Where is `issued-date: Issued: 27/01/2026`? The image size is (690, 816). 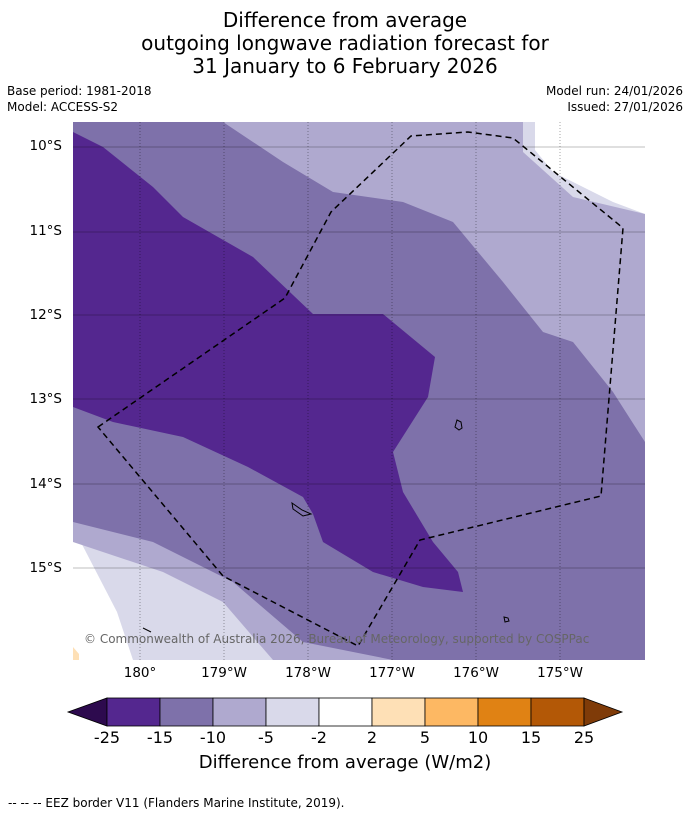
issued-date: Issued: 27/01/2026 is located at coordinates (625, 107).